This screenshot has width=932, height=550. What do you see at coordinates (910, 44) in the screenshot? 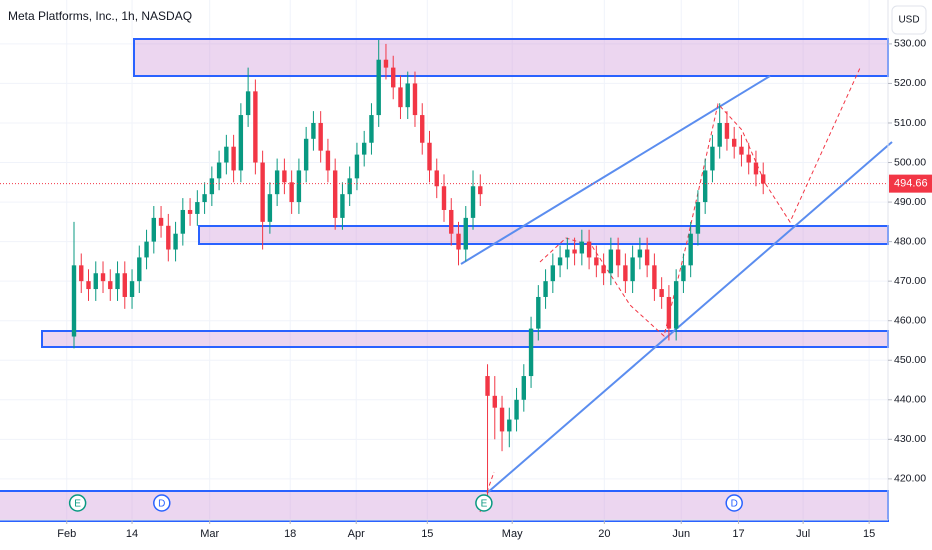
I see `y-tick-label: 530.00` at bounding box center [910, 44].